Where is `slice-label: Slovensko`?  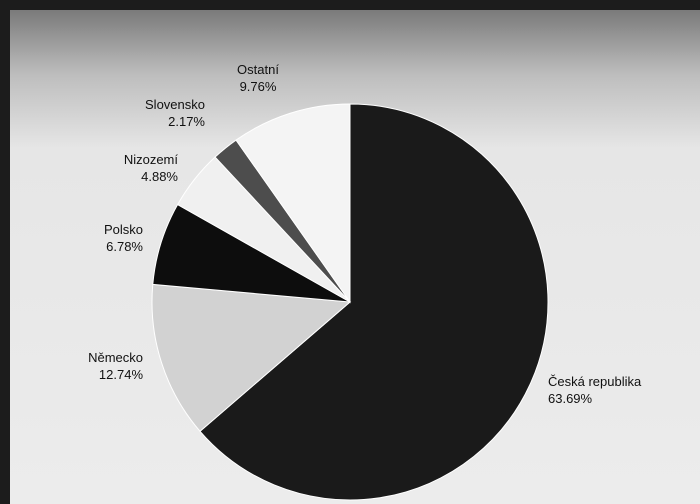 slice-label: Slovensko is located at coordinates (175, 104).